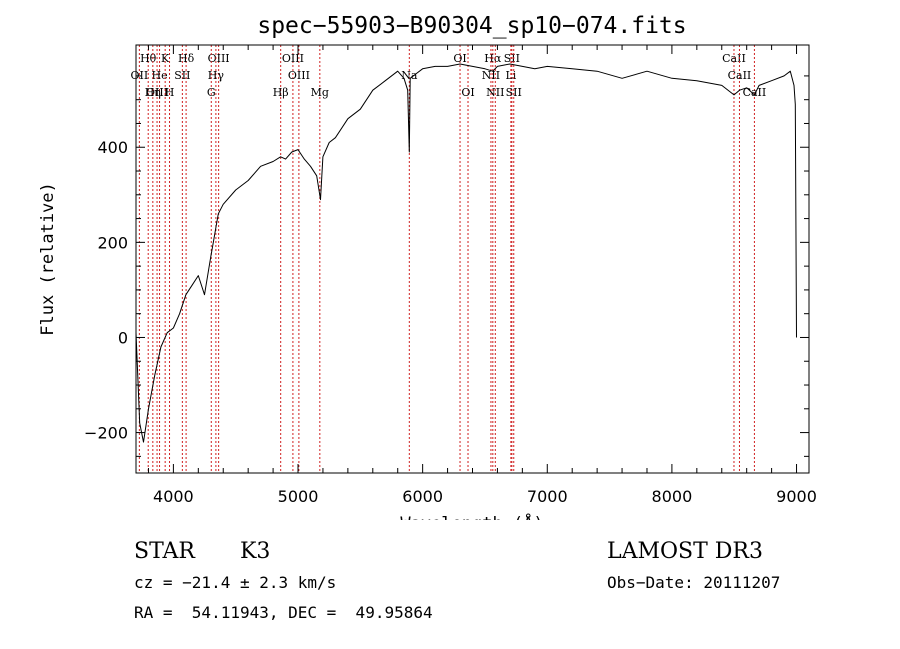 Image resolution: width=900 pixels, height=649 pixels. I want to click on x-tick-label: 5000, so click(298, 496).